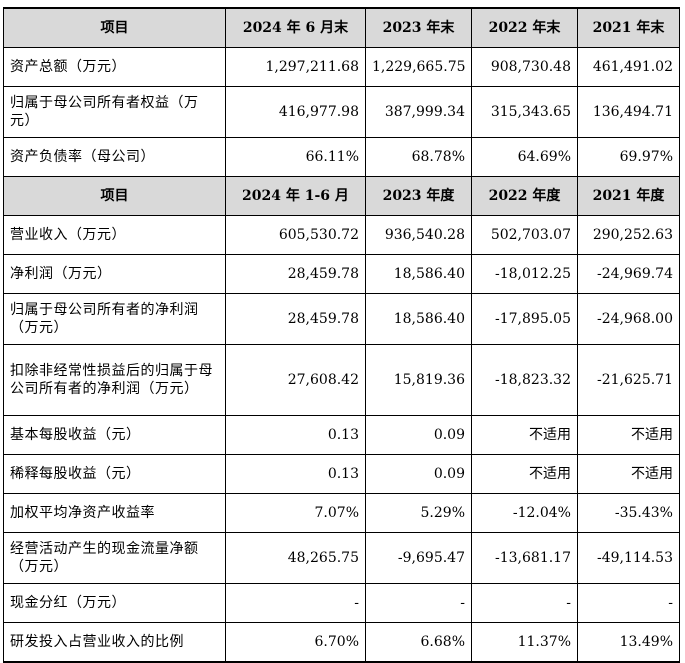 The height and width of the screenshot is (663, 685). What do you see at coordinates (418, 235) in the screenshot?
I see `cell-value: 936,540.28` at bounding box center [418, 235].